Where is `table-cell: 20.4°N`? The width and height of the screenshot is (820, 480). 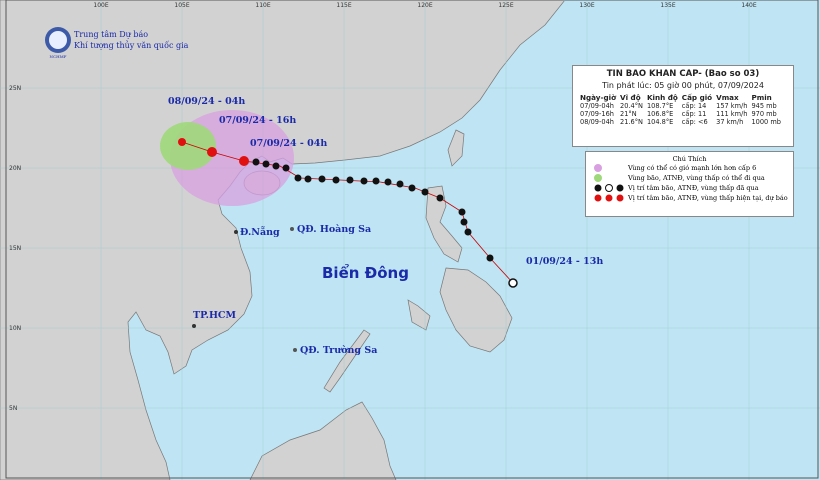 table-cell: 20.4°N is located at coordinates (631, 106).